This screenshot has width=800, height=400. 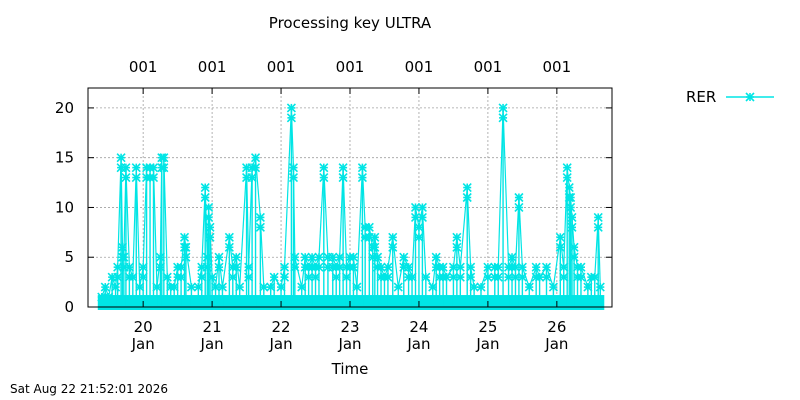 What do you see at coordinates (64, 207) in the screenshot?
I see `y-tick-label: 10` at bounding box center [64, 207].